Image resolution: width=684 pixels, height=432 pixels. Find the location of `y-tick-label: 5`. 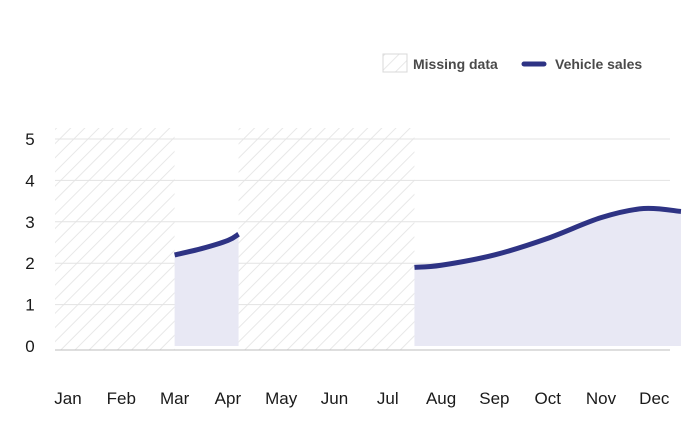

y-tick-label: 5 is located at coordinates (29, 139).